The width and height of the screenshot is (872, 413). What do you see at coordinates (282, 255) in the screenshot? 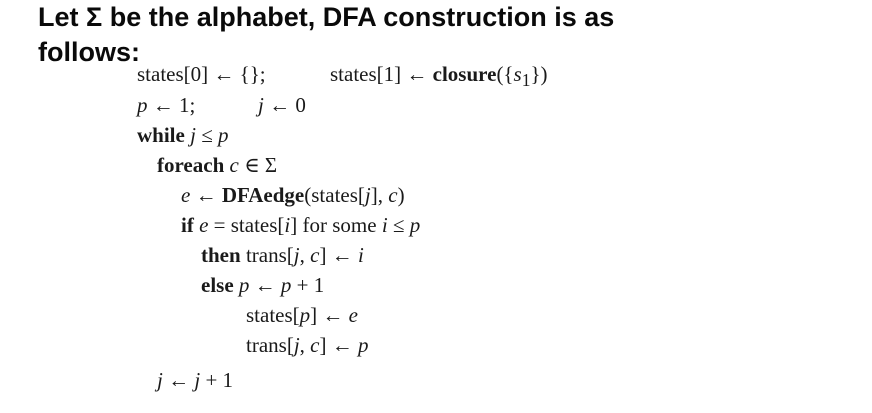
I see `algo-line-then: then trans[j, c] ← i` at bounding box center [282, 255].